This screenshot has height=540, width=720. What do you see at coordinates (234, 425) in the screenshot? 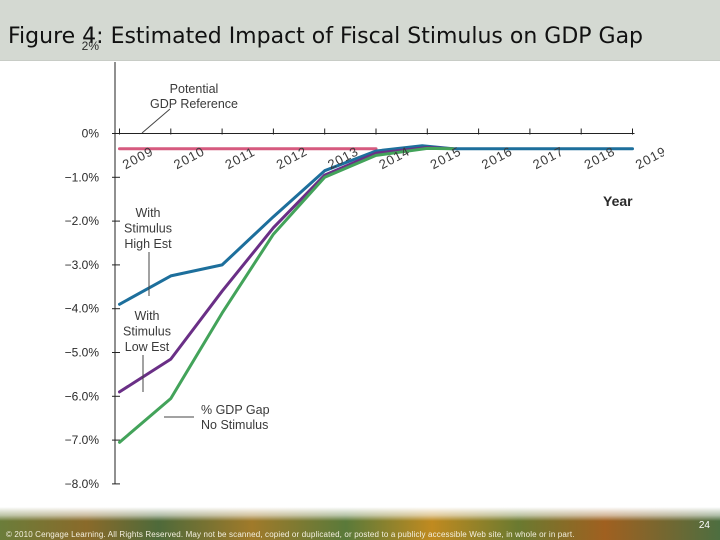
I see `annotation-no-stimulus-line: No Stimulus` at bounding box center [234, 425].